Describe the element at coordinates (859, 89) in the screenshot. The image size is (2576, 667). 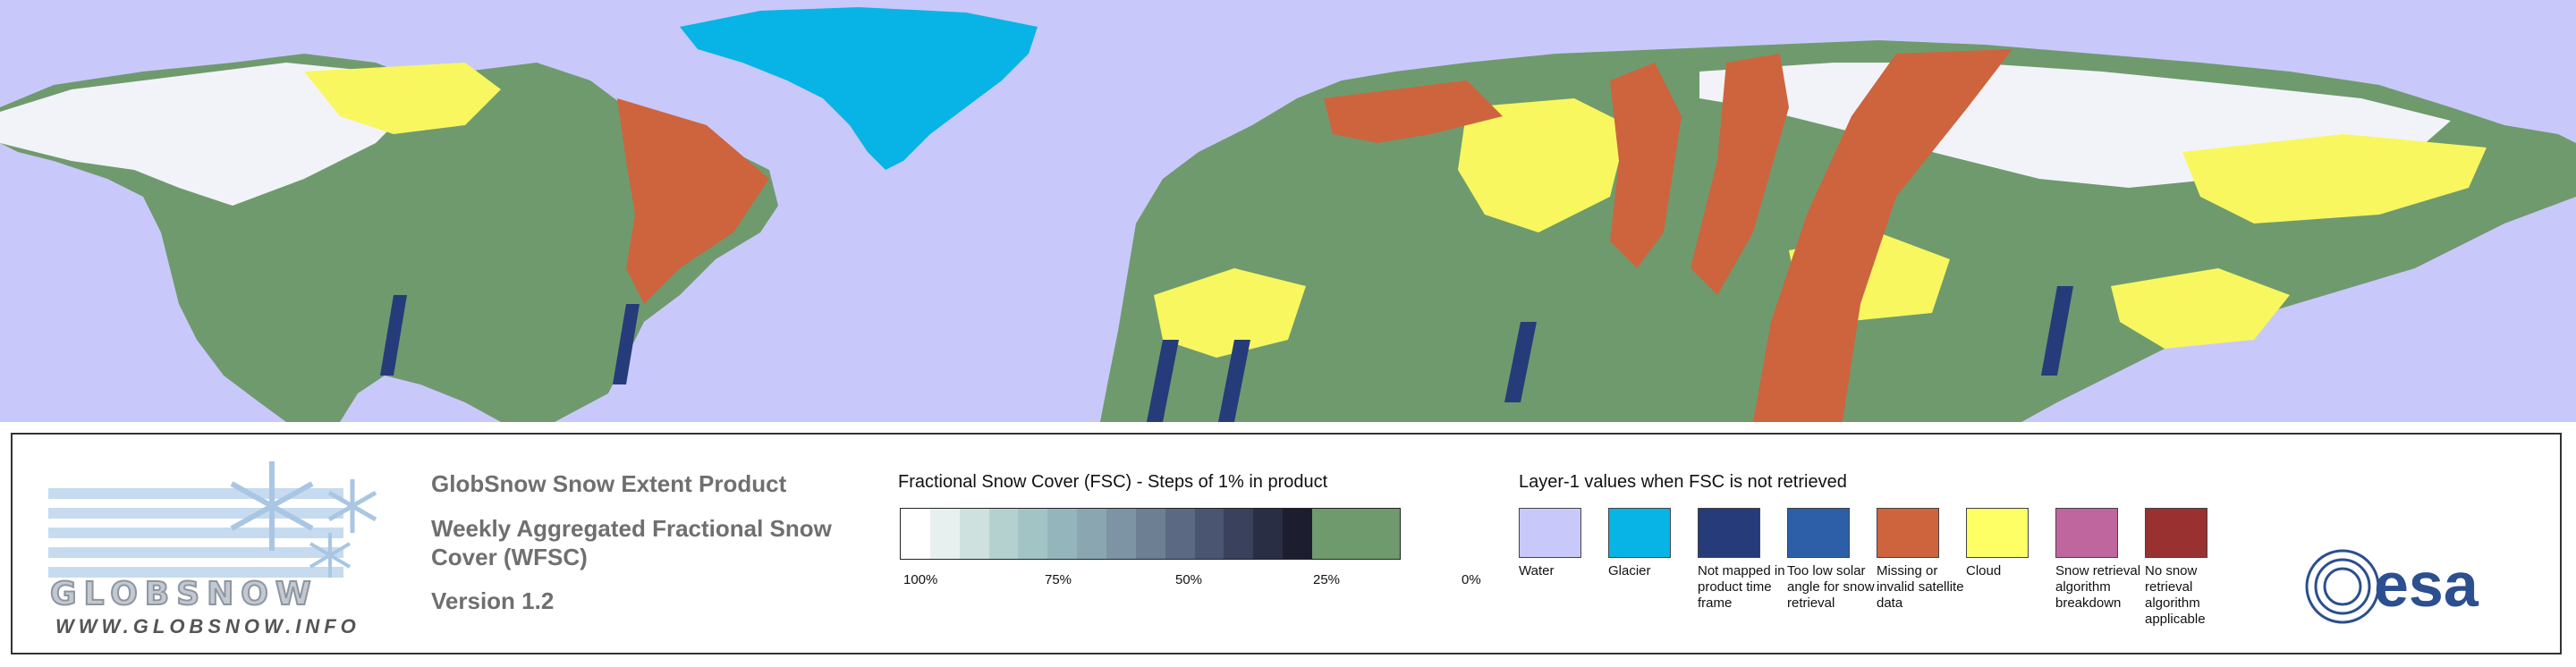
I see `greenland-glacier` at that location.